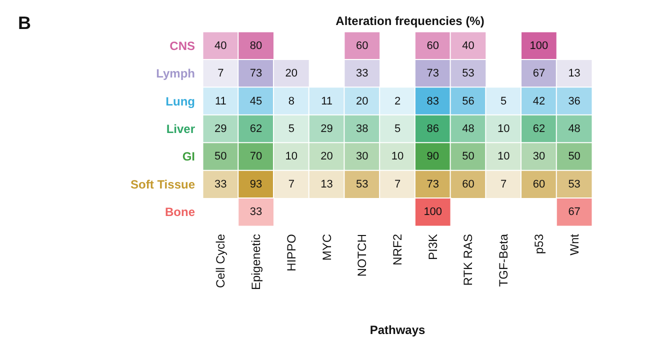 The width and height of the screenshot is (653, 341). What do you see at coordinates (539, 244) in the screenshot?
I see `x-tick-label: p53` at bounding box center [539, 244].